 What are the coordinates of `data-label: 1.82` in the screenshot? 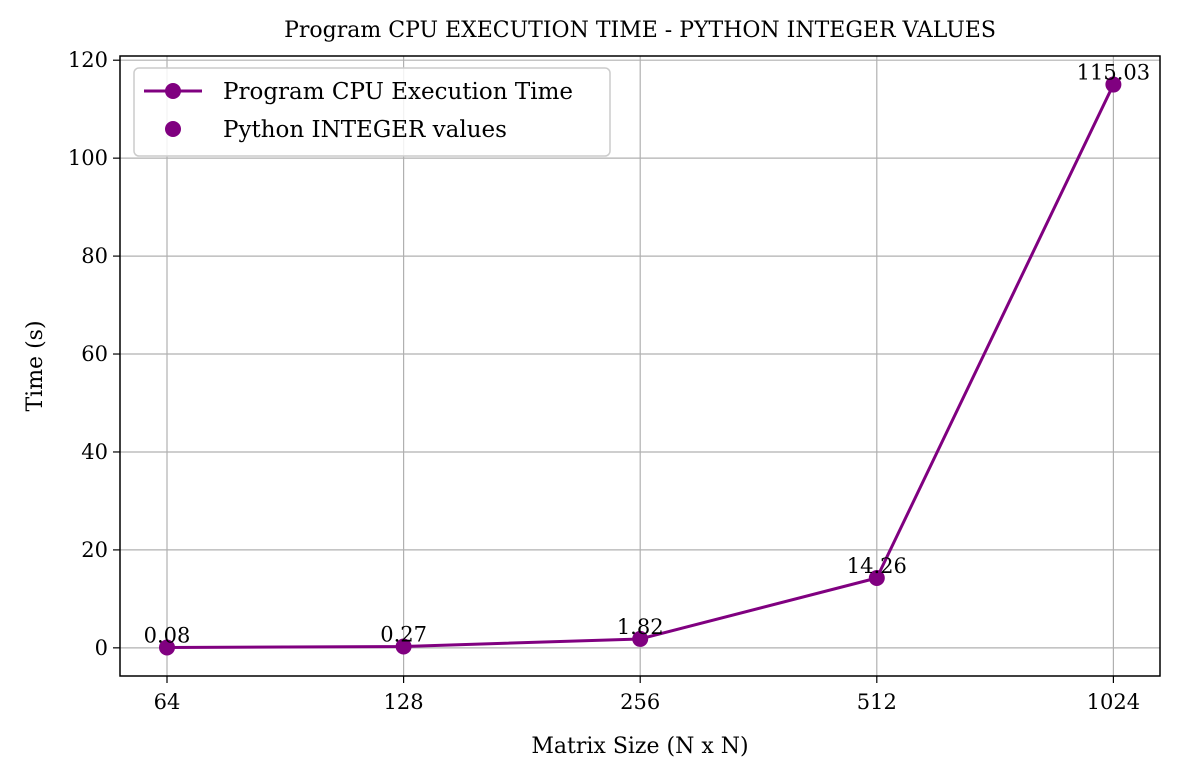 It's located at (640, 627).